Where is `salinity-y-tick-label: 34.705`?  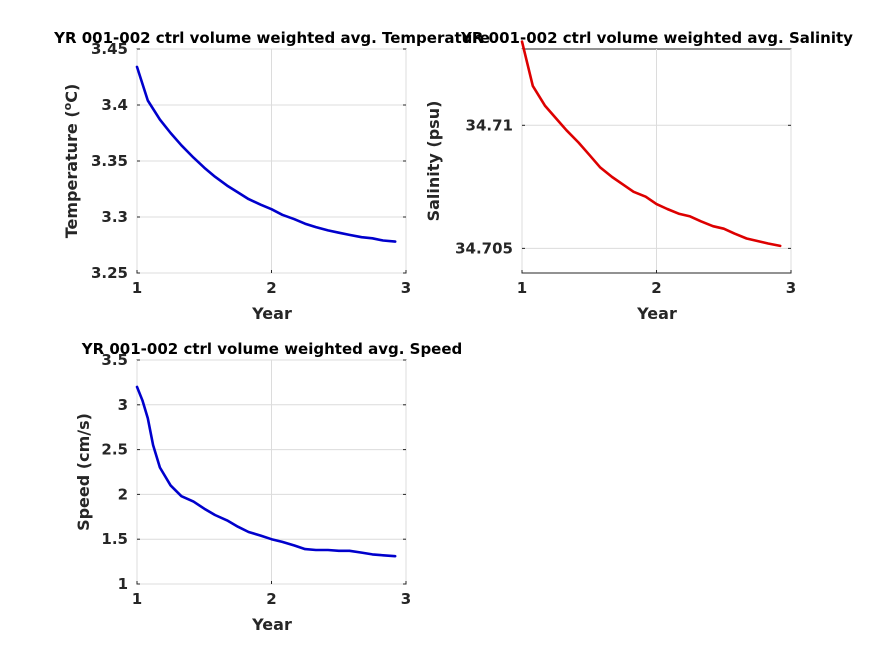 salinity-y-tick-label: 34.705 is located at coordinates (484, 248).